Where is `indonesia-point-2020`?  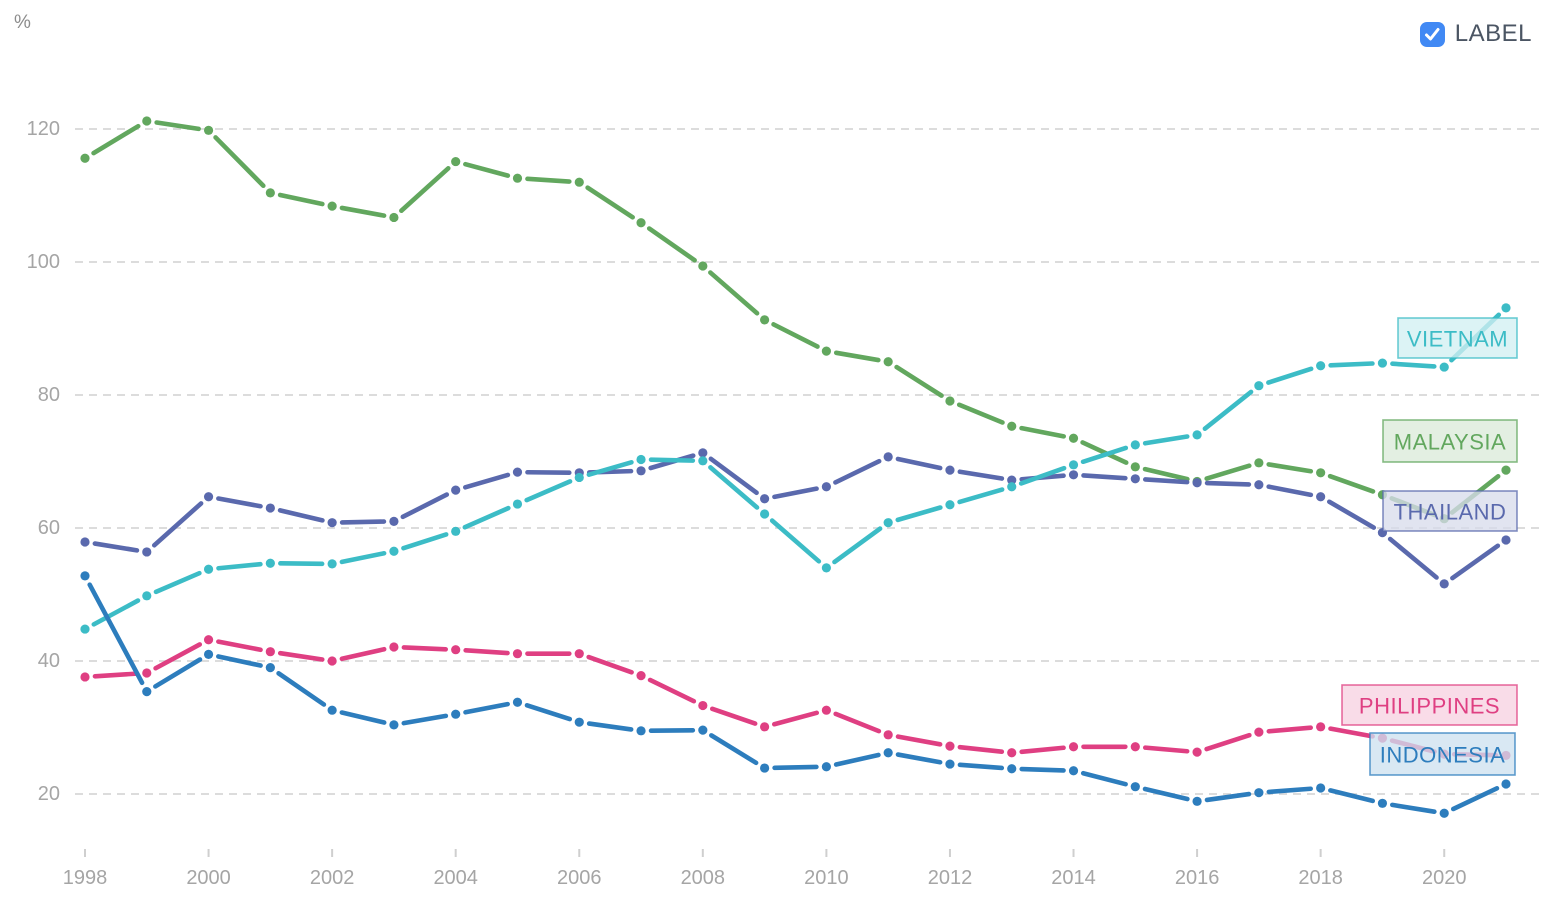
indonesia-point-2020 is located at coordinates (1444, 813).